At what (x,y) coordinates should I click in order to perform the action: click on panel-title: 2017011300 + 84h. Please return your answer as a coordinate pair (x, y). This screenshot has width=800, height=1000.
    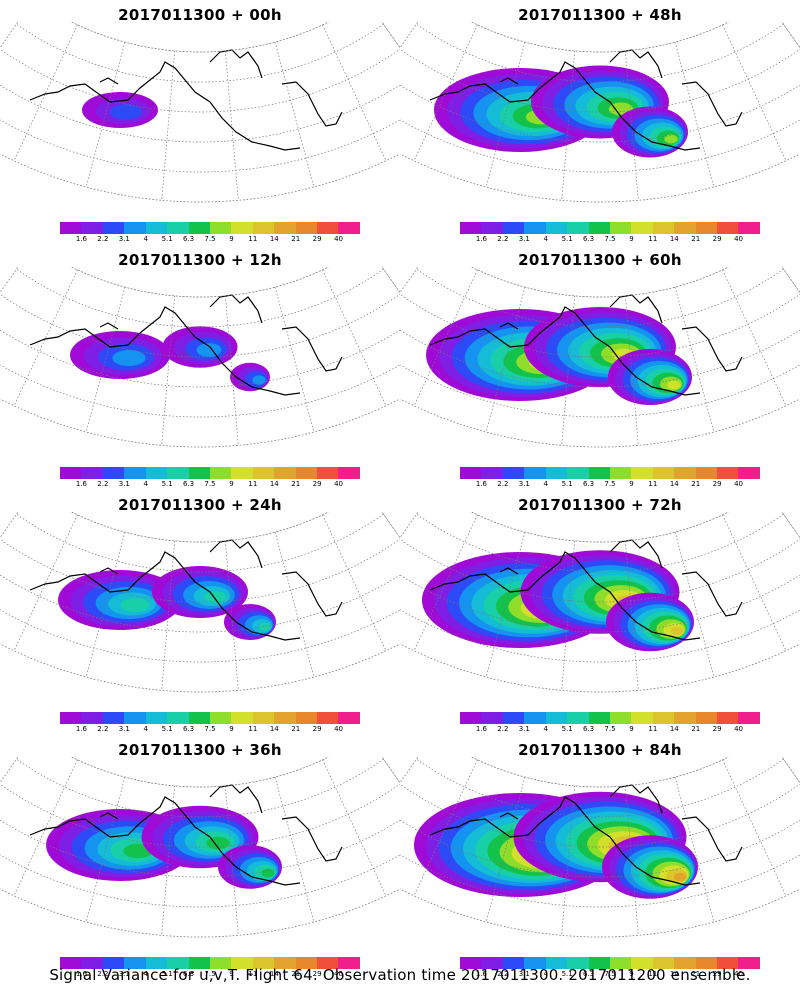
    Looking at the image, I should click on (600, 750).